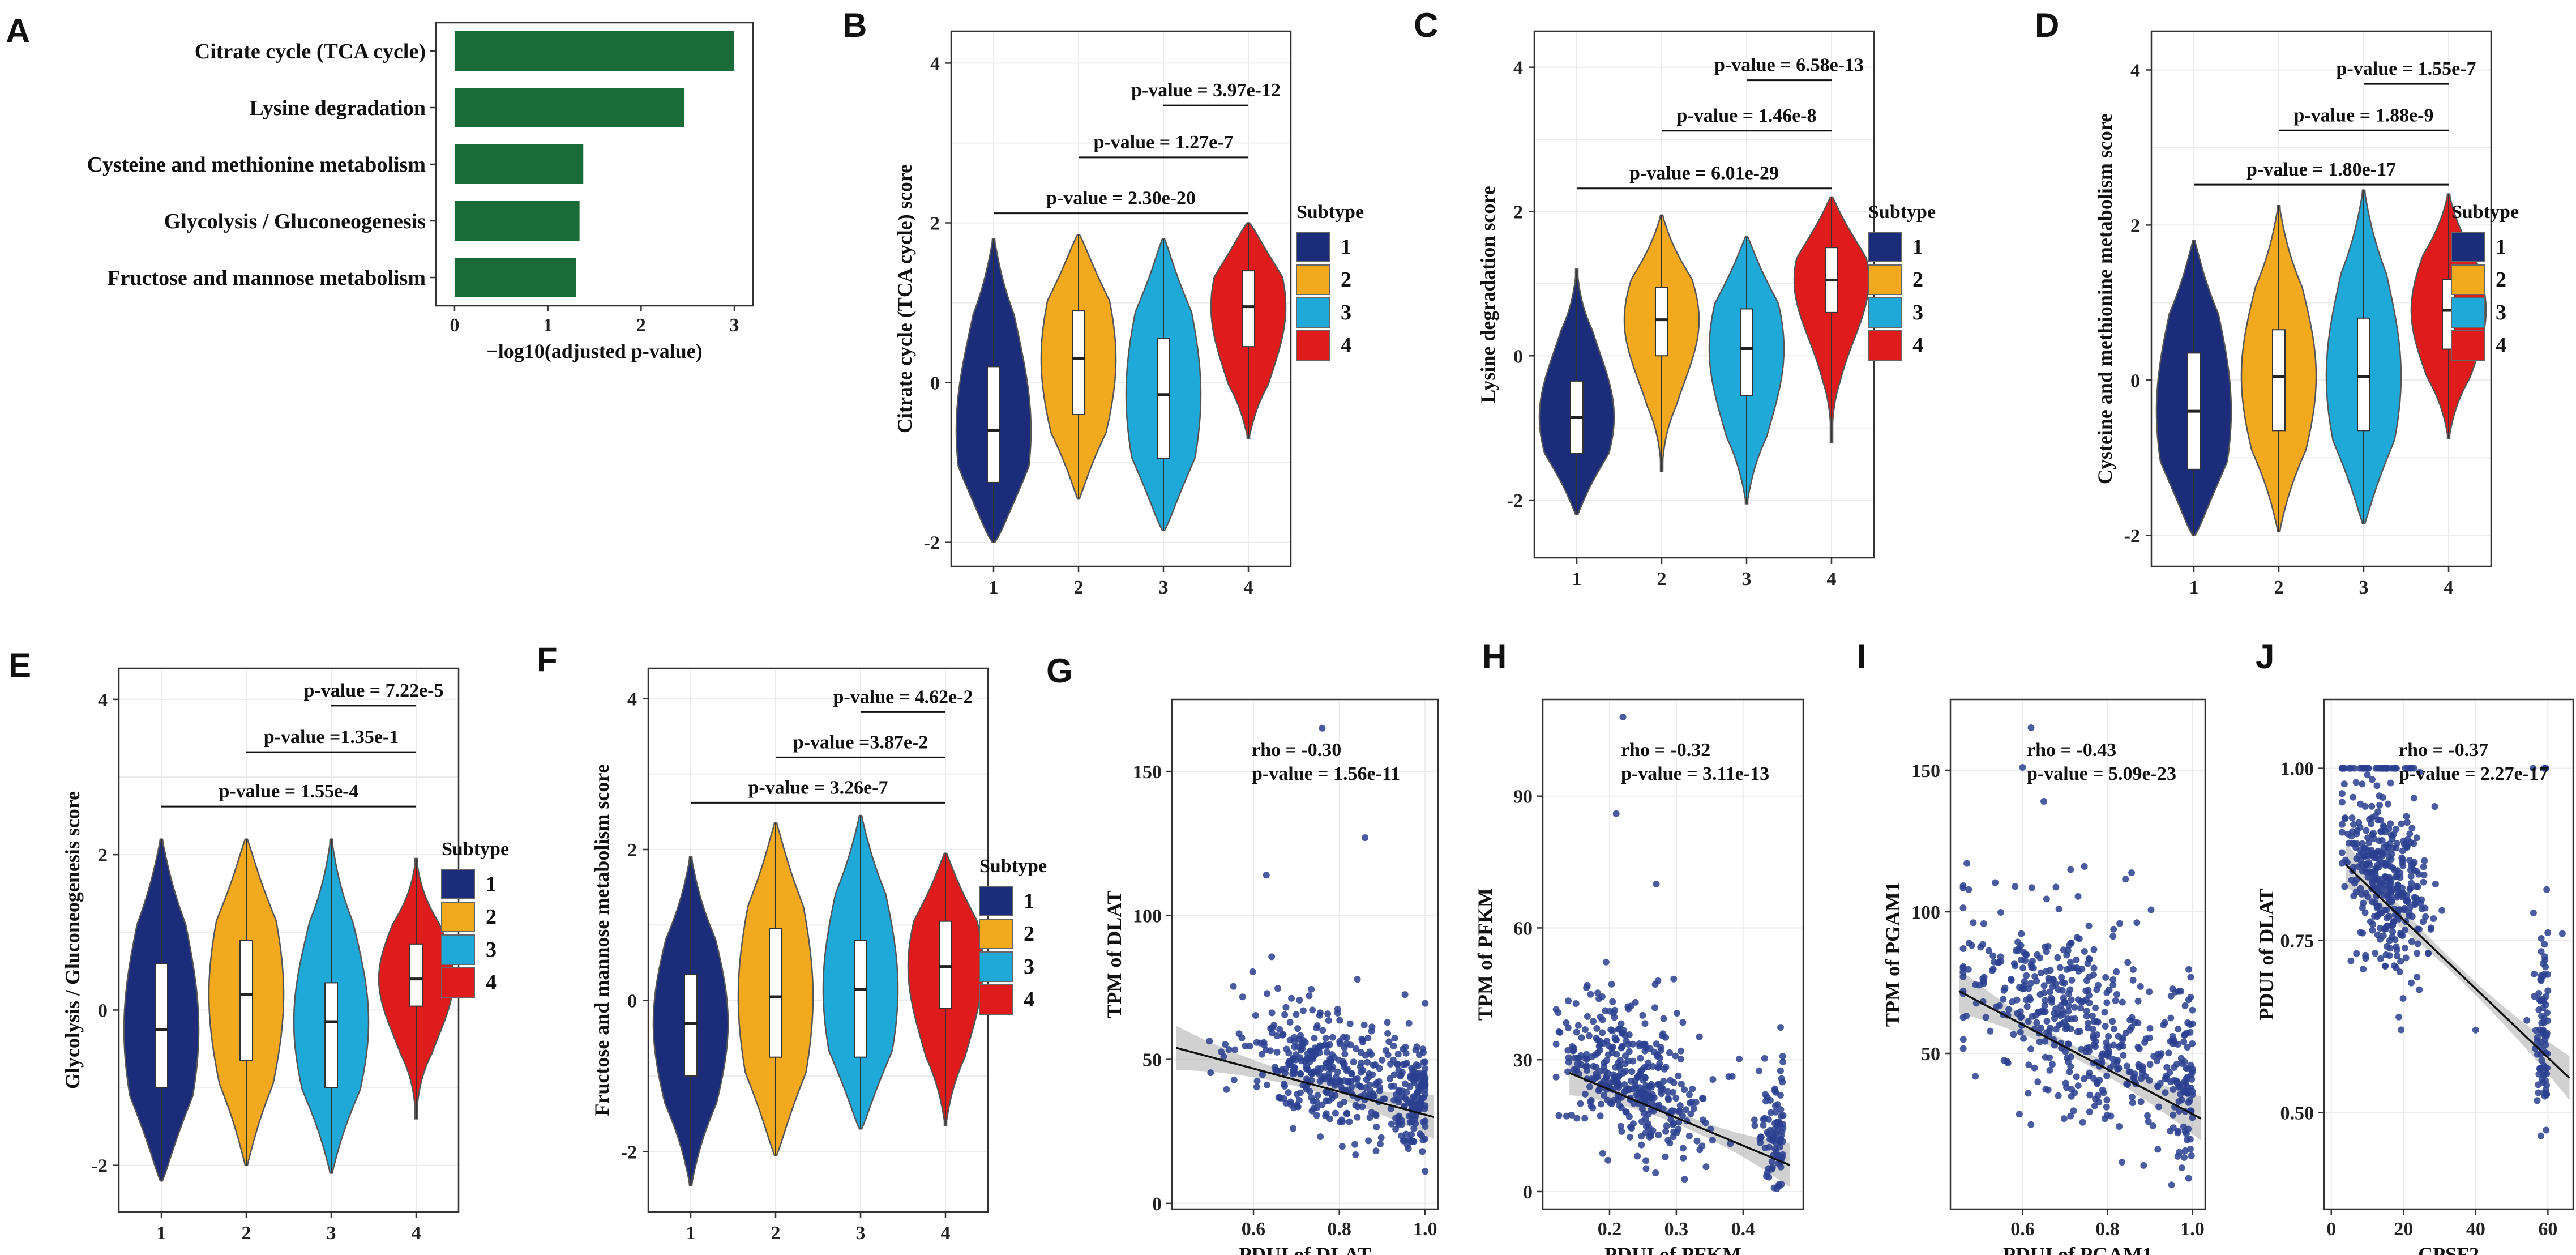 This screenshot has height=1255, width=2576. I want to click on stats-rho: rho = -0.37, so click(2443, 751).